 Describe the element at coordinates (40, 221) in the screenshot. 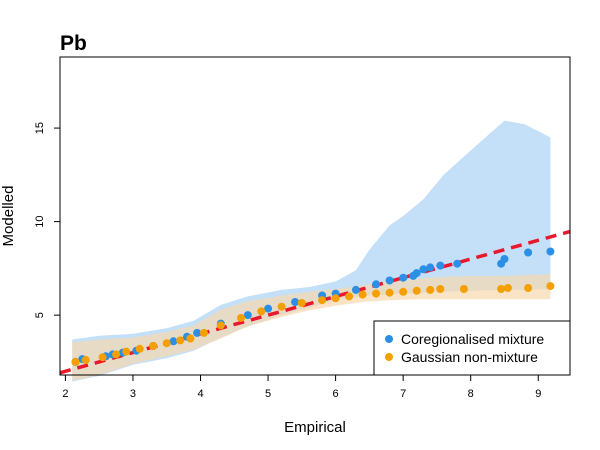

I see `y-tick-label: 10` at that location.